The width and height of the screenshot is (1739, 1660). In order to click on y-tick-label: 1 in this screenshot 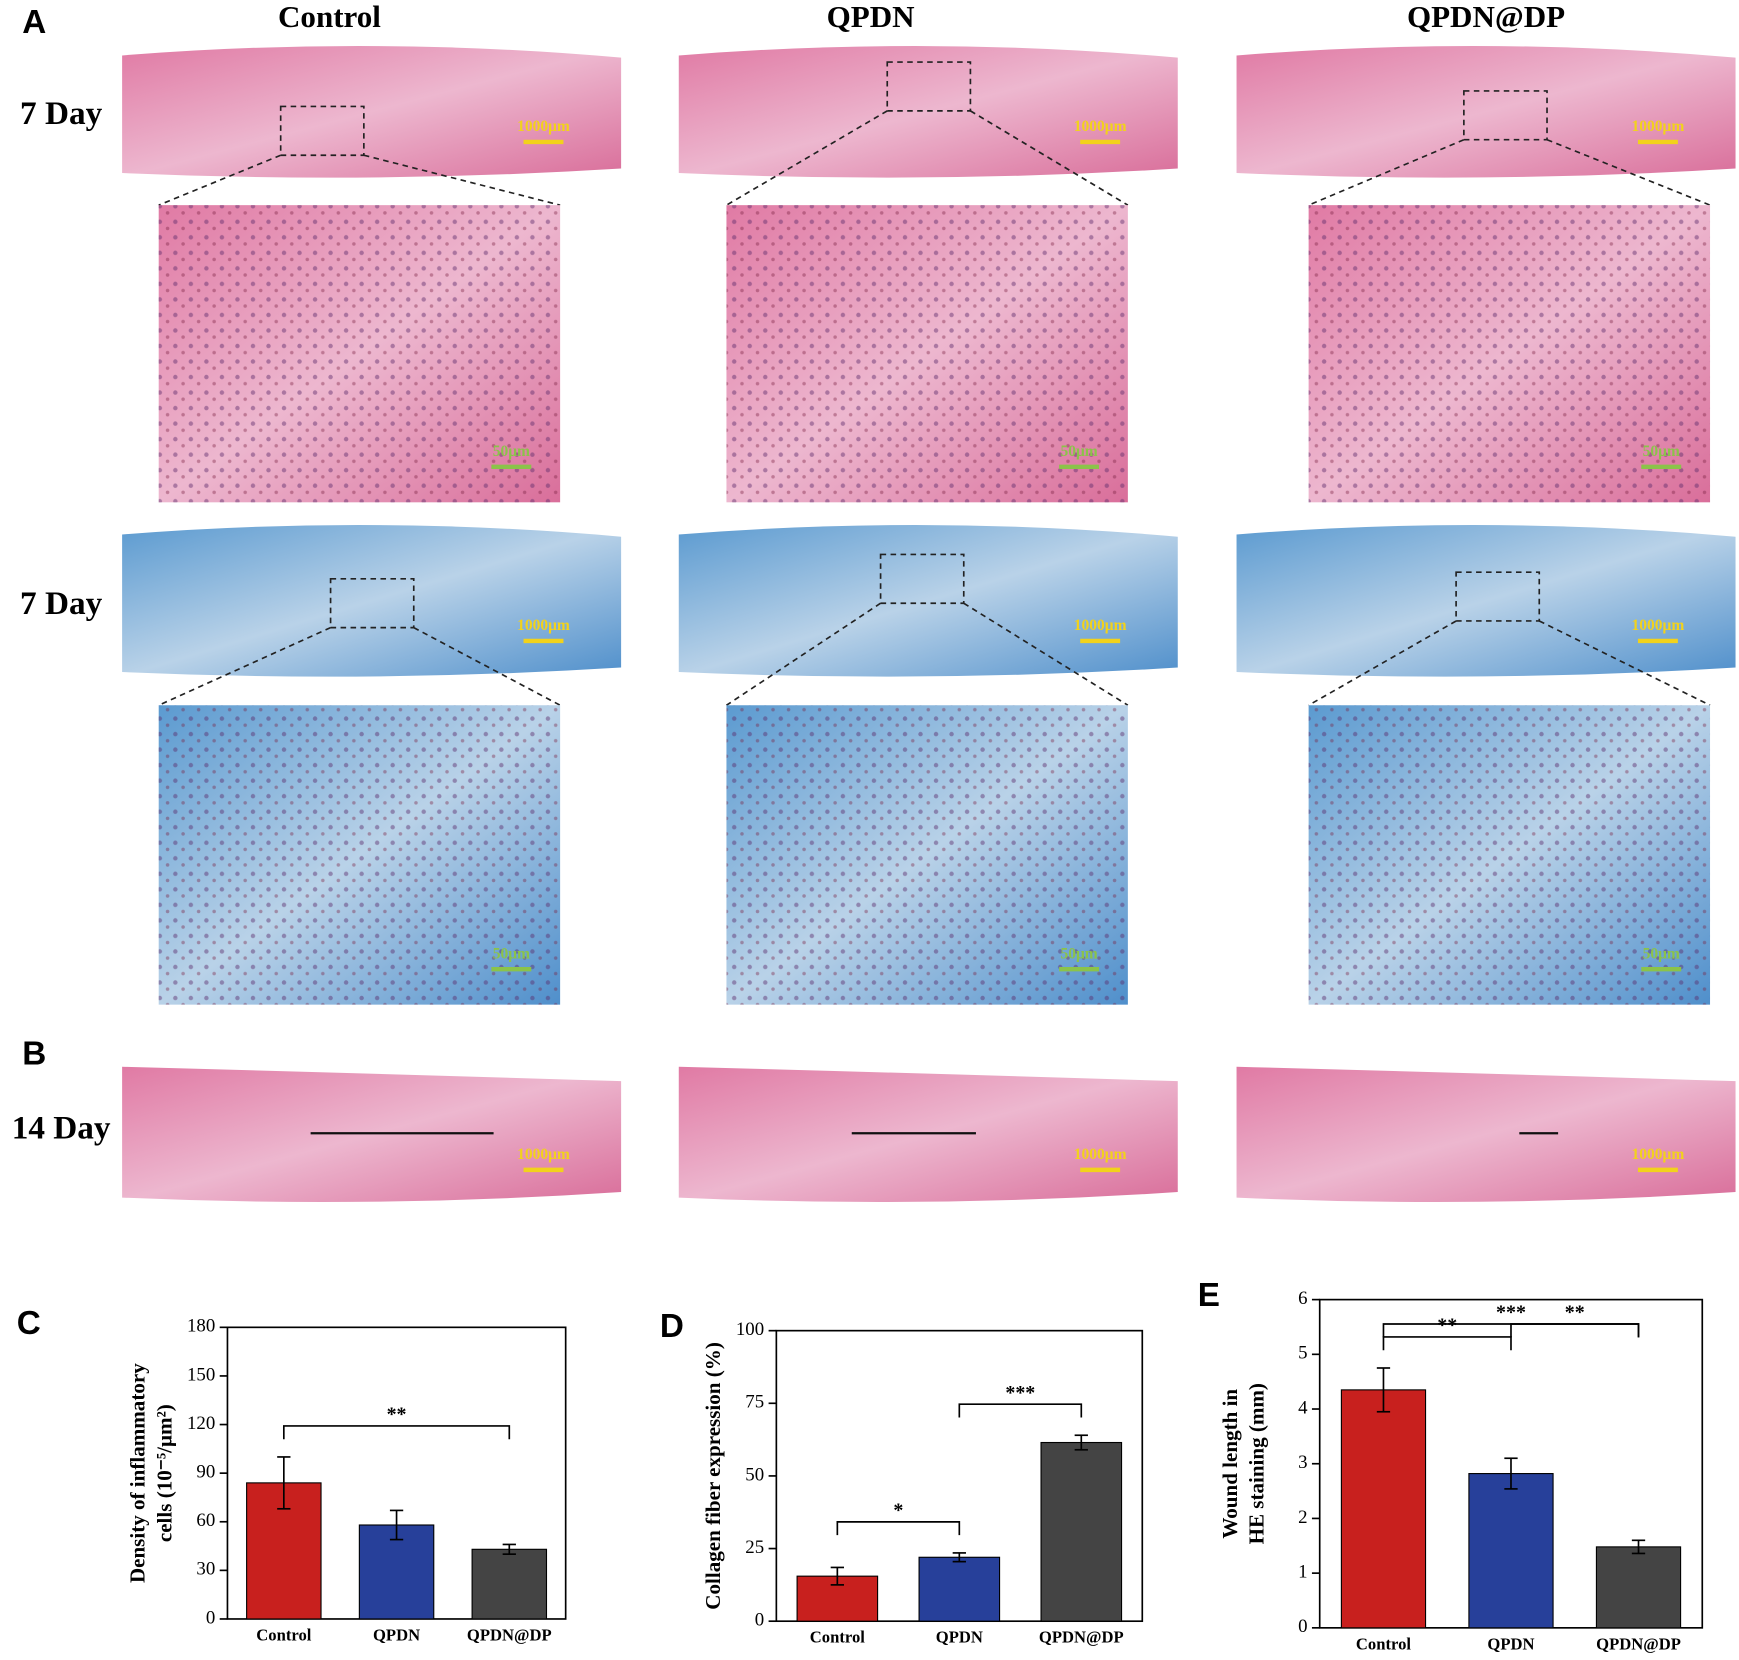, I will do `click(1302, 1571)`.